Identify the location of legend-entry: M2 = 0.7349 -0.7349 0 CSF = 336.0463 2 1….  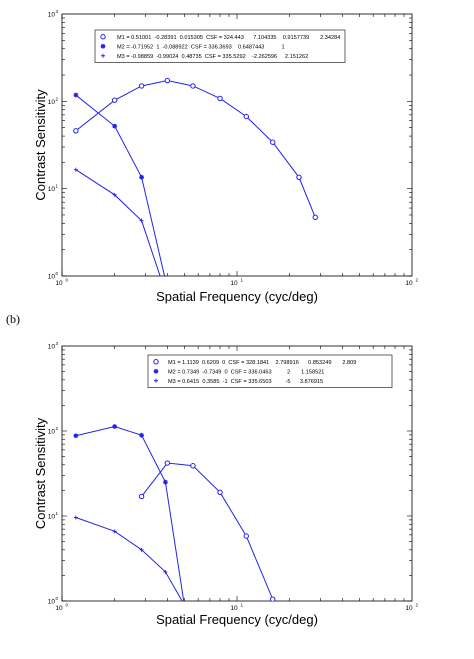
(246, 372).